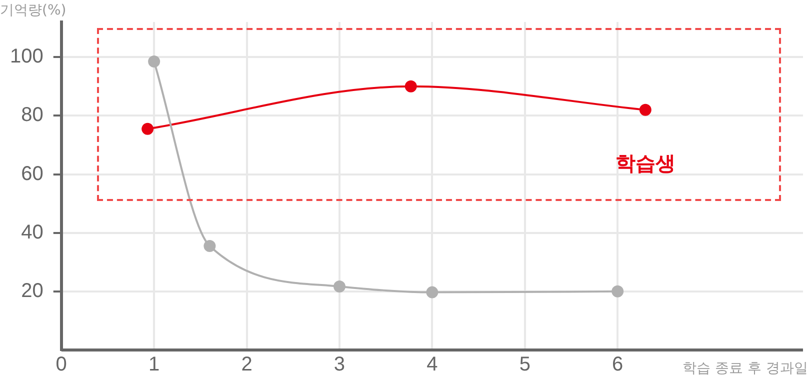 The image size is (810, 380). I want to click on y-tick-label: 80, so click(32, 115).